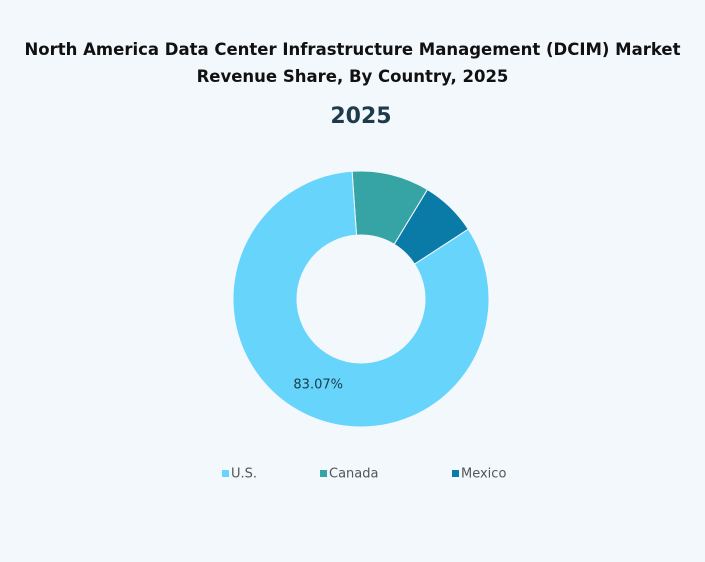 The image size is (705, 562). What do you see at coordinates (483, 474) in the screenshot?
I see `legend-label: Mexico` at bounding box center [483, 474].